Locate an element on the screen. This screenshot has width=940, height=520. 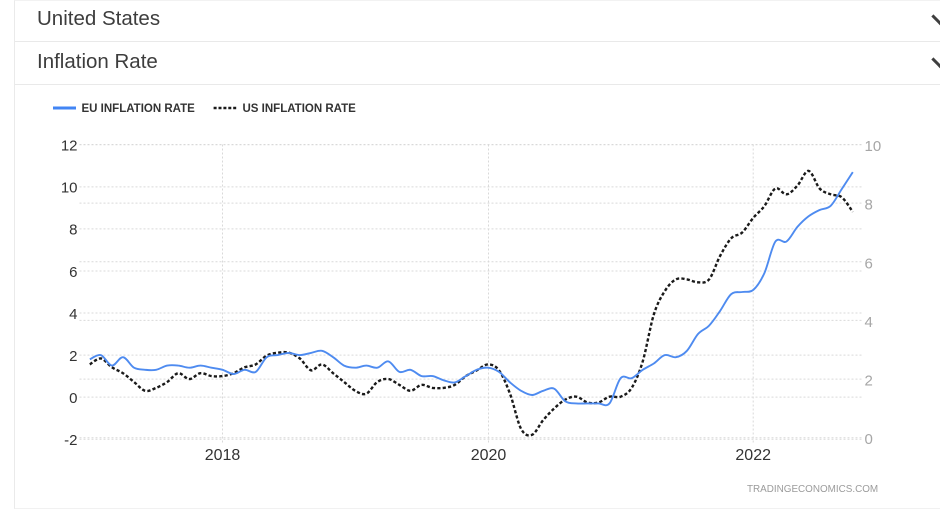
svg-text: 2022 is located at coordinates (753, 455).